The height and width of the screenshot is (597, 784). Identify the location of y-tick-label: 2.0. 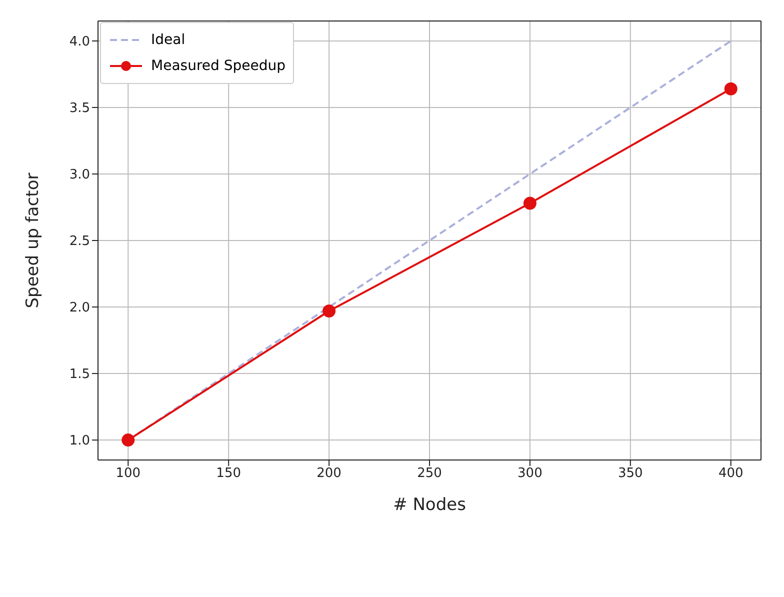
(79, 308).